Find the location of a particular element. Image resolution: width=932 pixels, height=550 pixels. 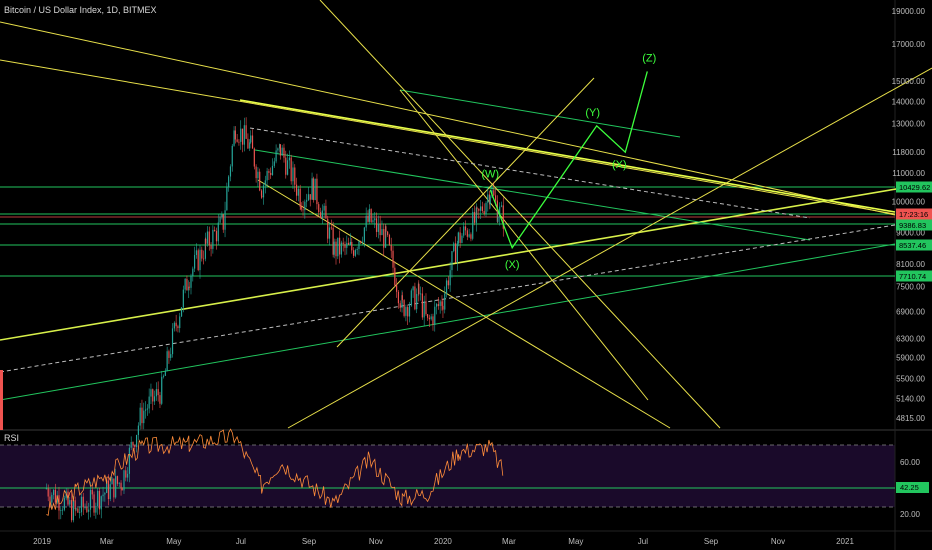

price-tag-value: 17:23:16 is located at coordinates (913, 214).